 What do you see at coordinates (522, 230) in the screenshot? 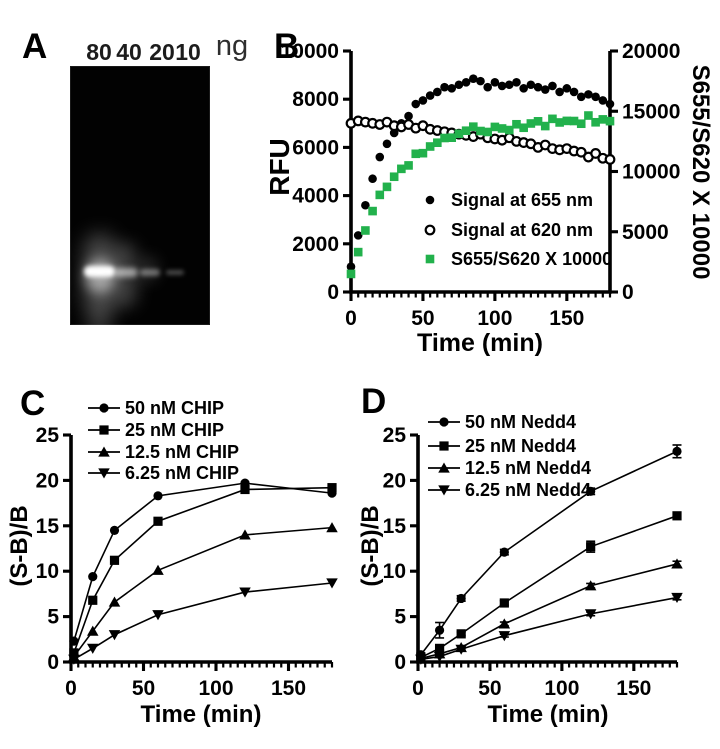
I see `legend-label: Signal at 620 nm` at bounding box center [522, 230].